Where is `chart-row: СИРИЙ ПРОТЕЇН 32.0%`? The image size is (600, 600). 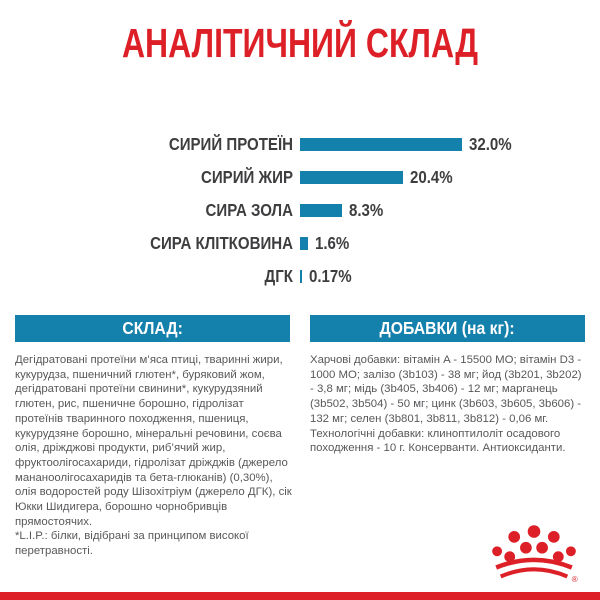 chart-row: СИРИЙ ПРОТЕЇН 32.0% is located at coordinates (300, 144).